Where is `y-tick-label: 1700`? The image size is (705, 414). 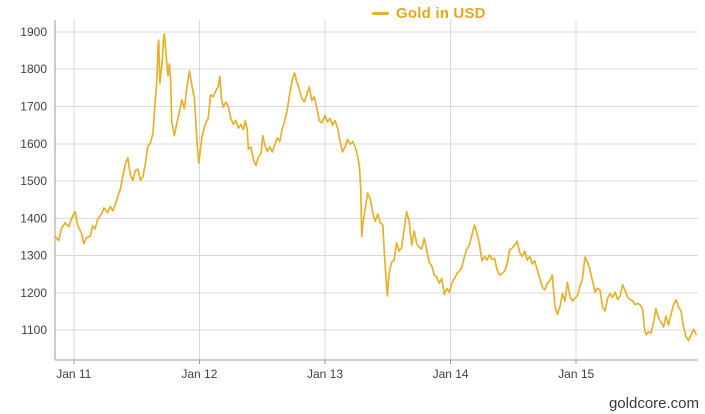 y-tick-label: 1700 is located at coordinates (33, 107).